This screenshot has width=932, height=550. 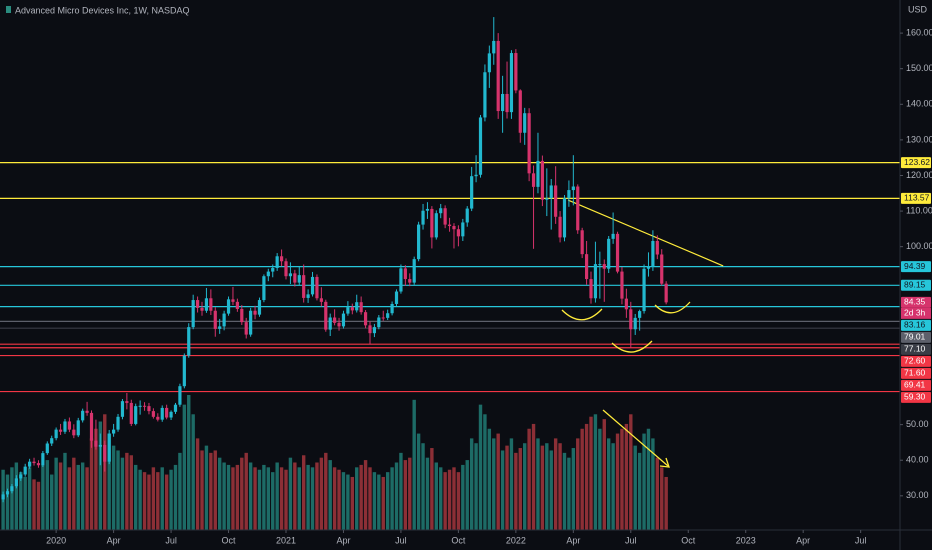 I want to click on x-tick-label: 2020, so click(x=56, y=540).